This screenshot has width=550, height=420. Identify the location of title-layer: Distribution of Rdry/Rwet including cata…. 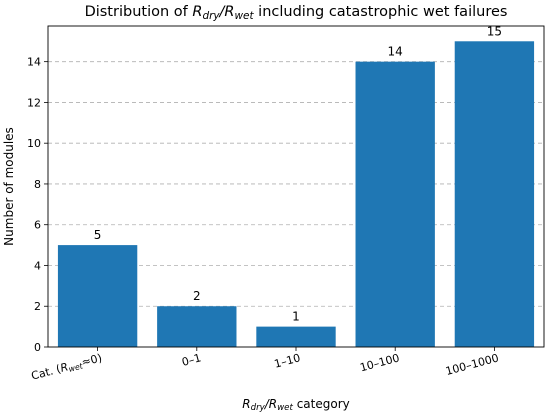
(296, 13).